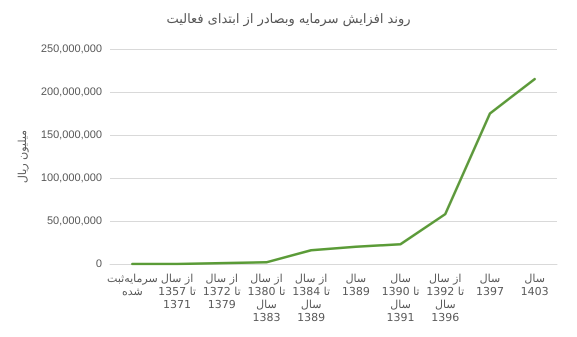 The width and height of the screenshot is (577, 337). Describe the element at coordinates (71, 92) in the screenshot. I see `y-tick-label: 200,000,000` at that location.